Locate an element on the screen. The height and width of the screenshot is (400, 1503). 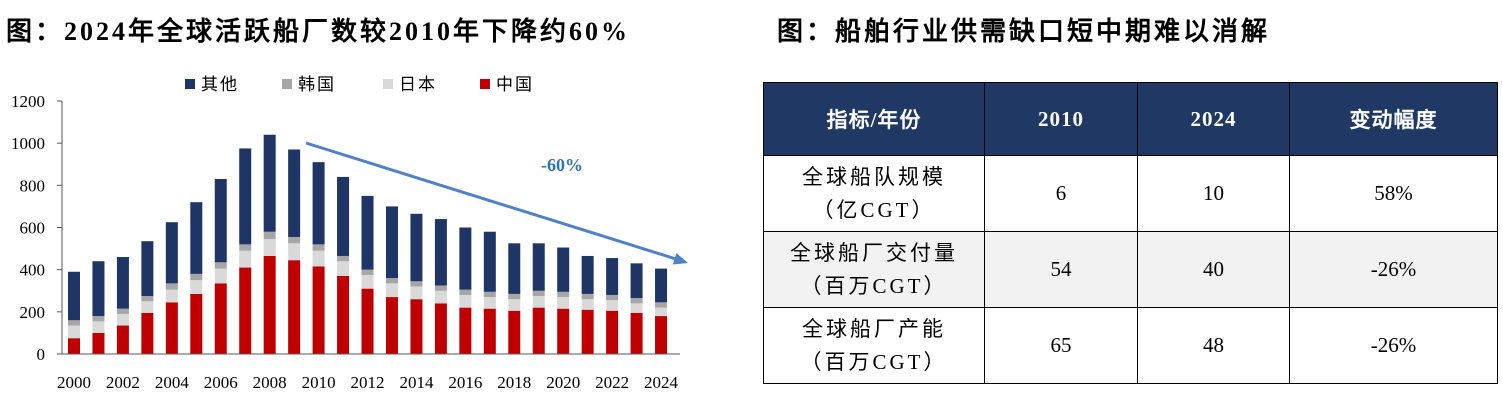
y-tick-label: 200 is located at coordinates (33, 312).